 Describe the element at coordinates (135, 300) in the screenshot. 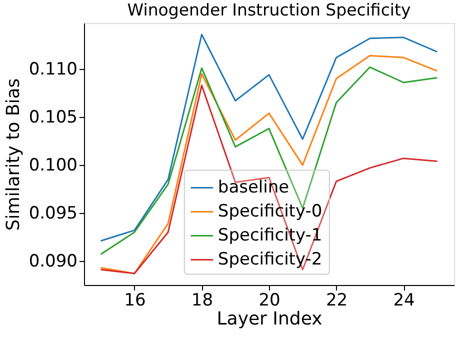

I see `x-tick-label: 16` at that location.